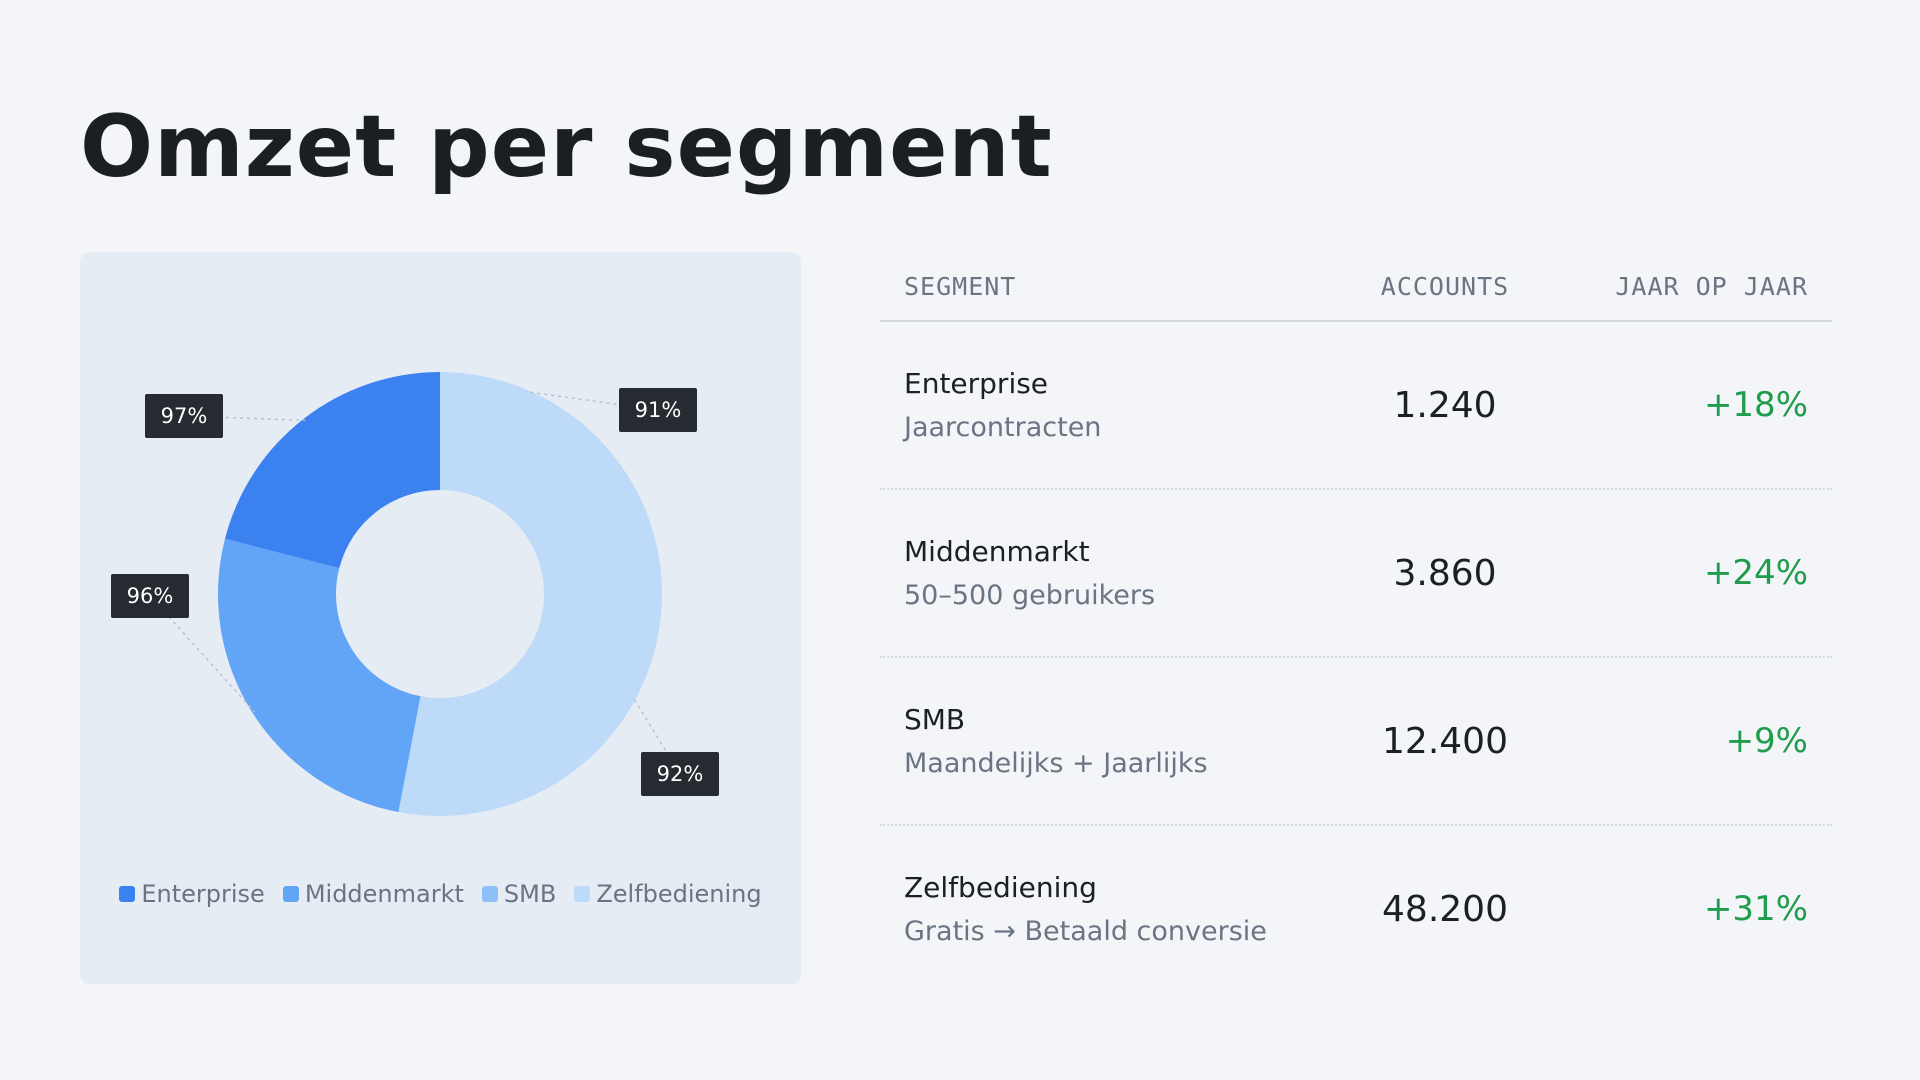  I want to click on header-yoy: JAAR OP JAAR, so click(1711, 286).